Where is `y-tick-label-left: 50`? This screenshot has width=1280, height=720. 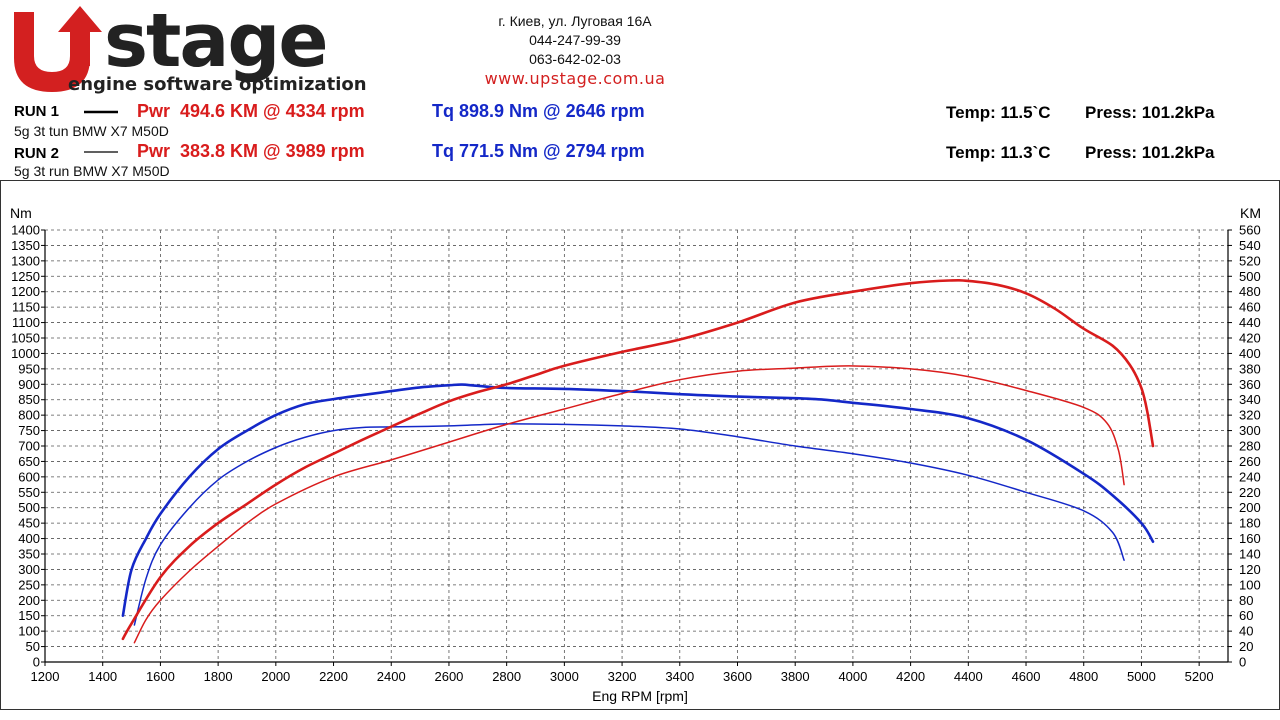 y-tick-label-left: 50 is located at coordinates (33, 646).